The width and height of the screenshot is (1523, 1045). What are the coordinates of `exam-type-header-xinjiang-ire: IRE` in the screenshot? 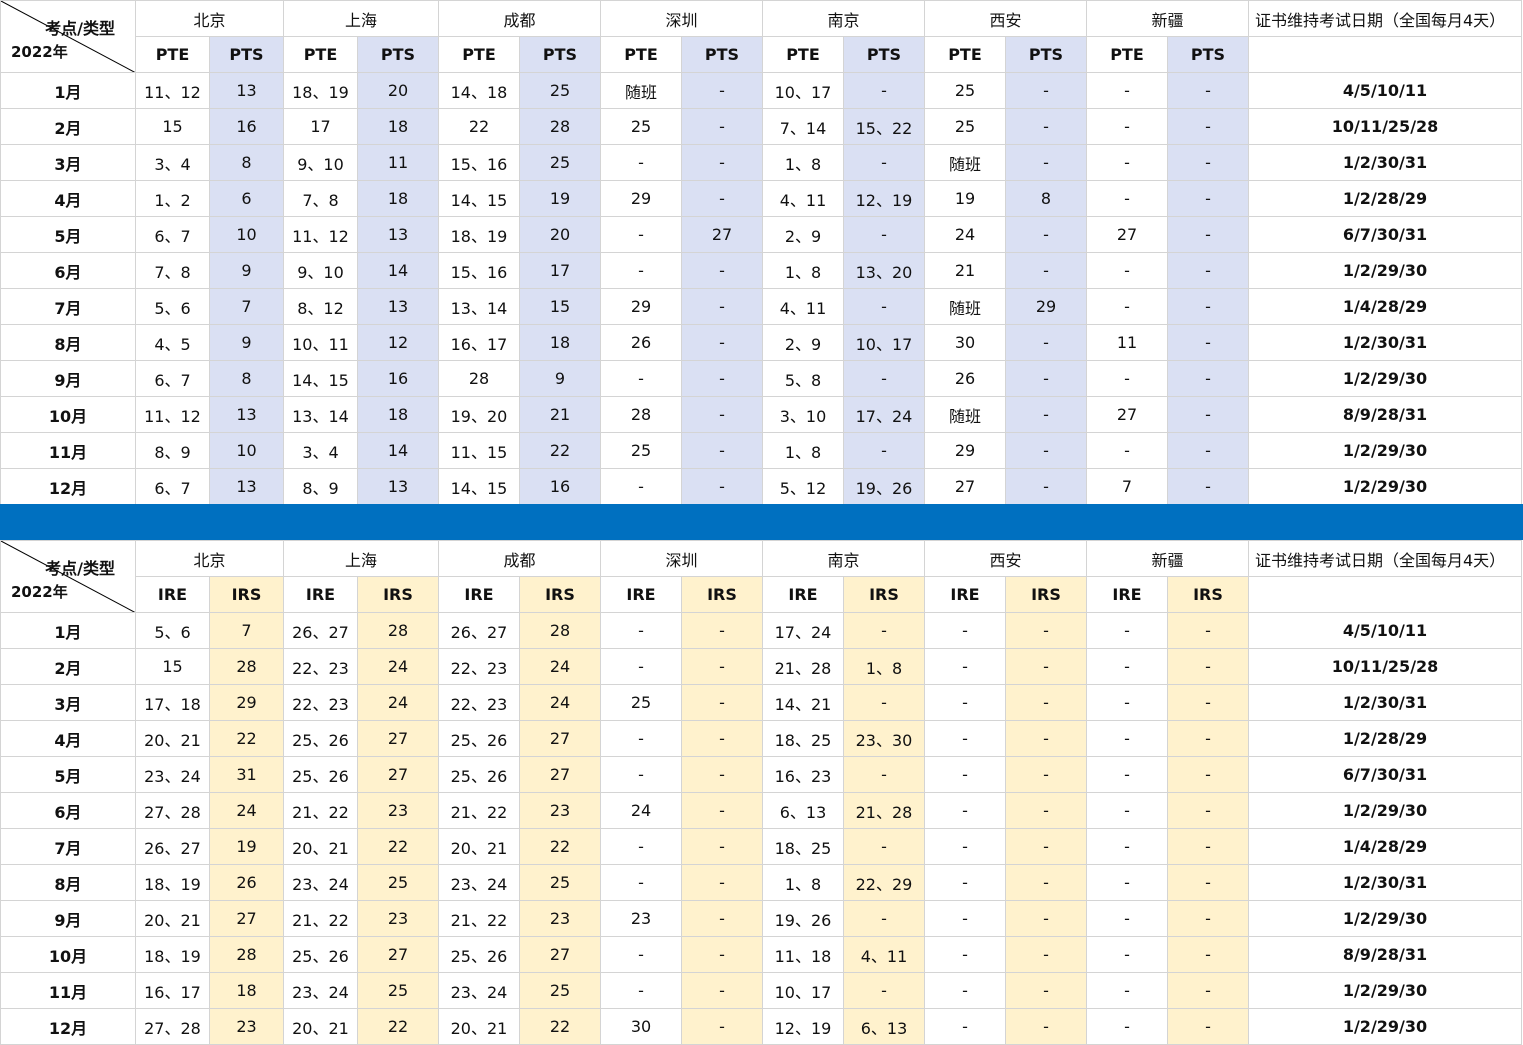 It's located at (1127, 594).